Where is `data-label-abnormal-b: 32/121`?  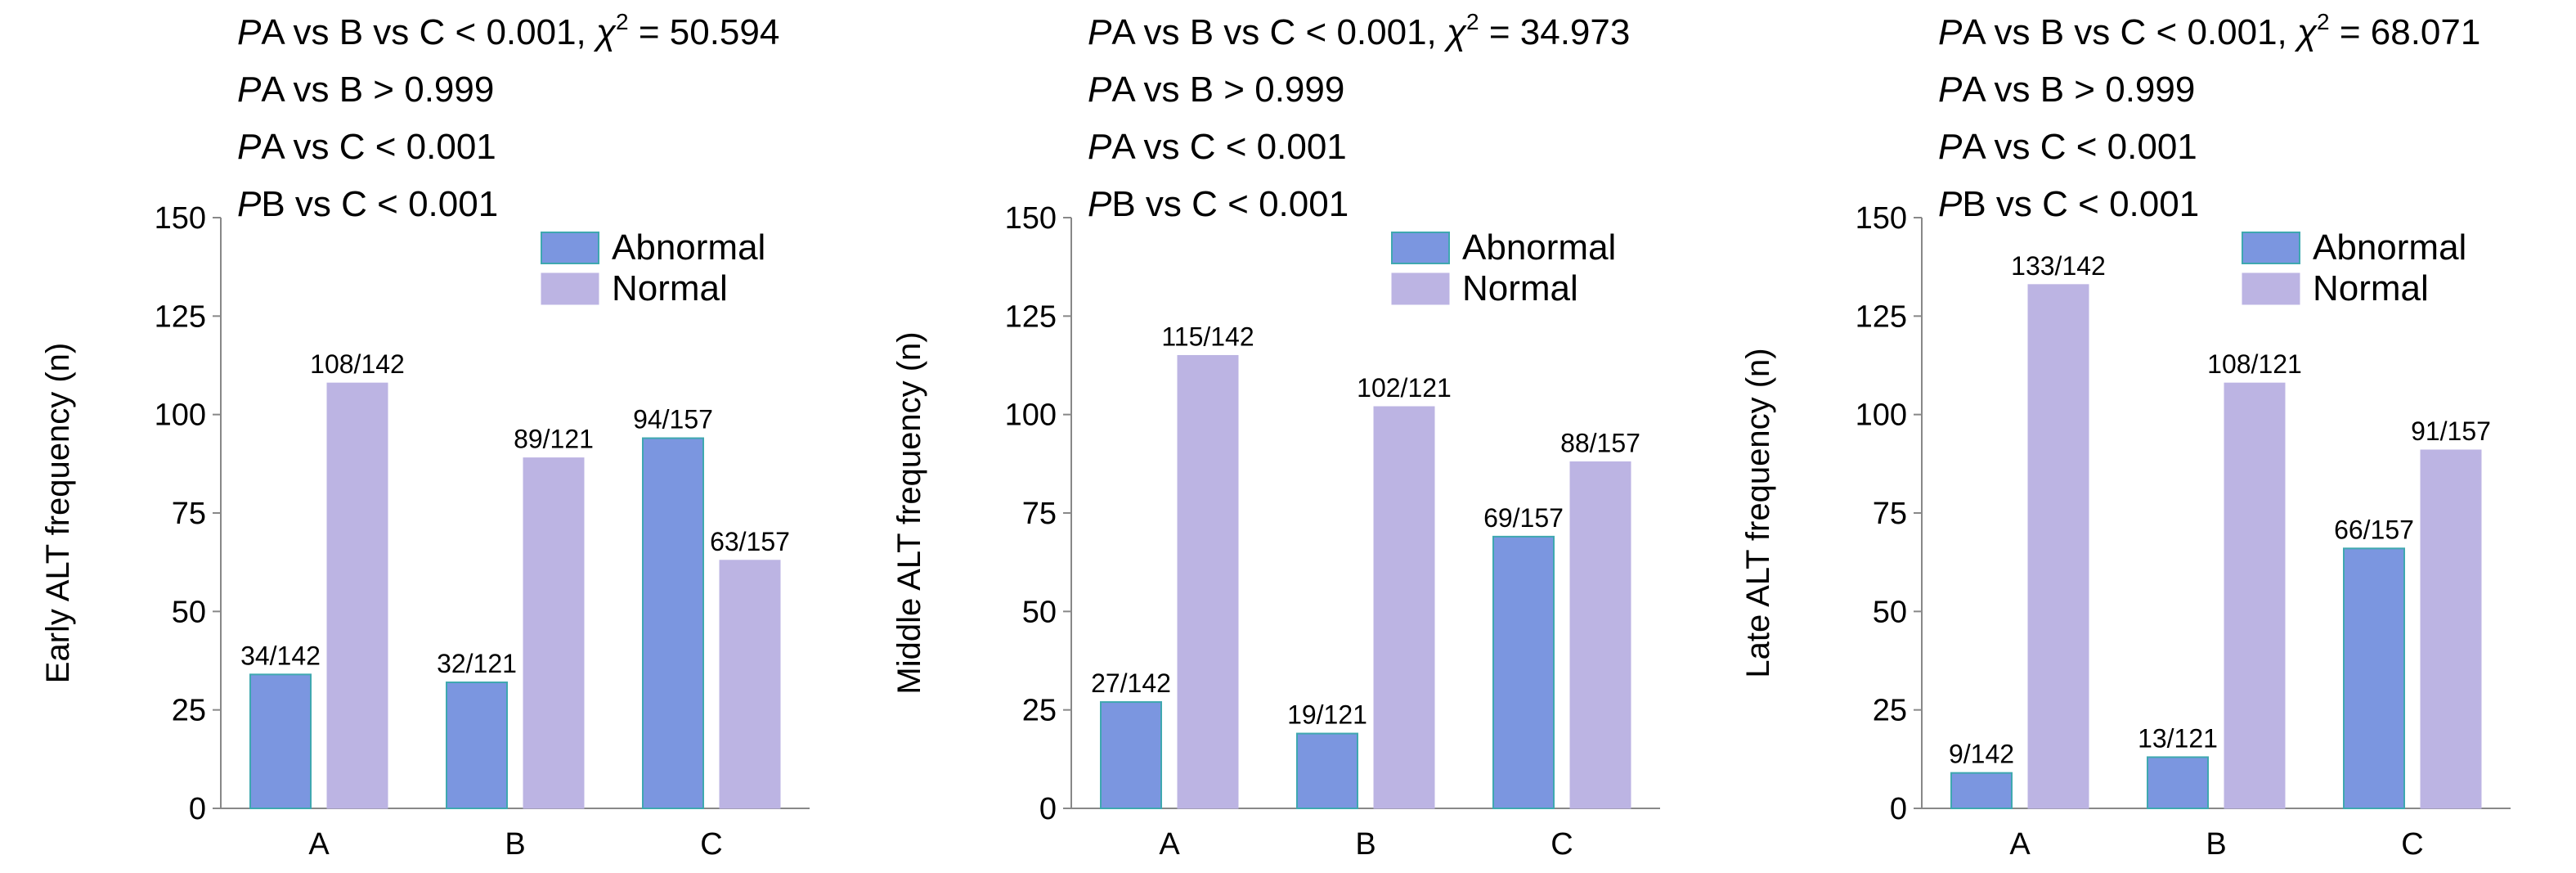
data-label-abnormal-b: 32/121 is located at coordinates (477, 663).